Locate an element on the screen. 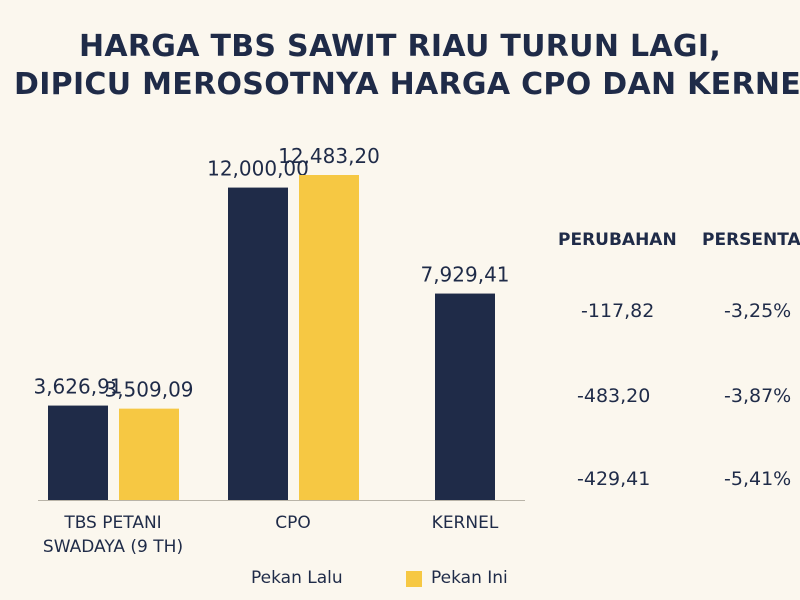  bar-pekan-lalu-tbs-petani-swadaya-9-th is located at coordinates (78, 452).